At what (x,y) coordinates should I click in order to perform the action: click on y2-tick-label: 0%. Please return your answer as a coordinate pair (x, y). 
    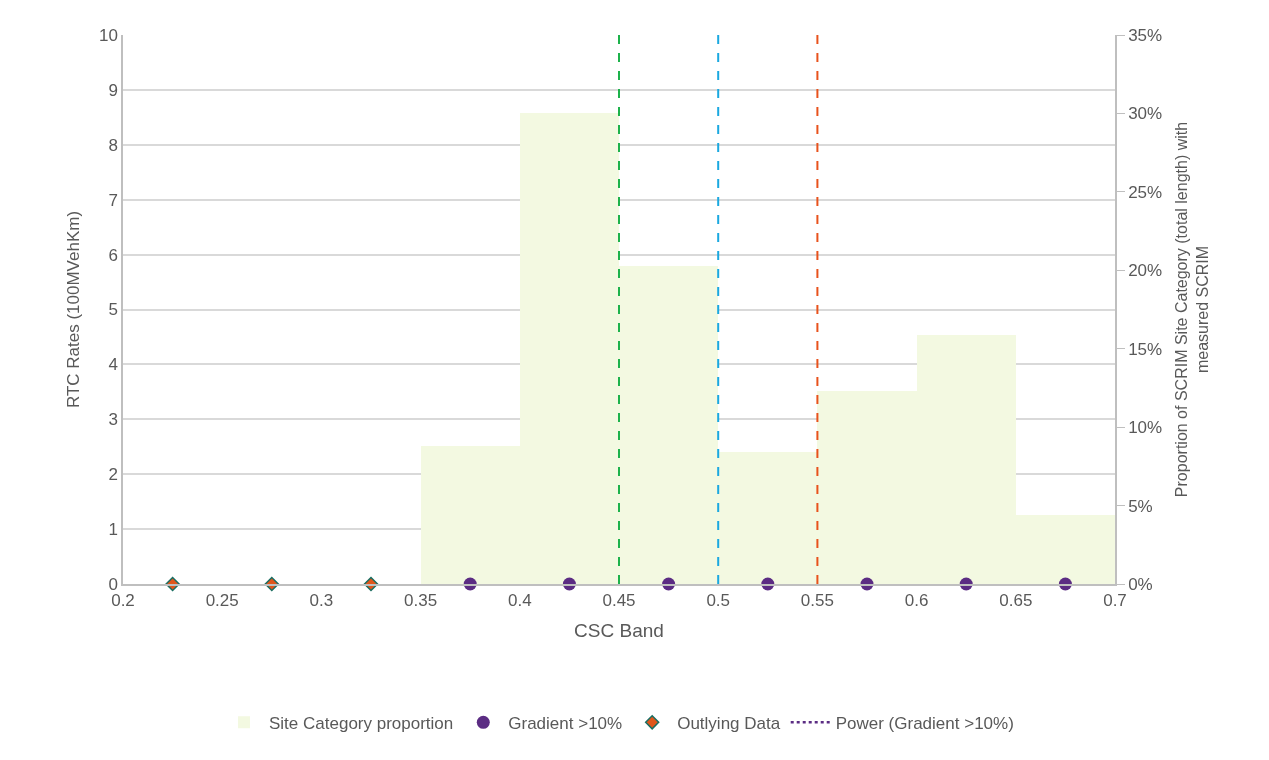
    Looking at the image, I should click on (1140, 584).